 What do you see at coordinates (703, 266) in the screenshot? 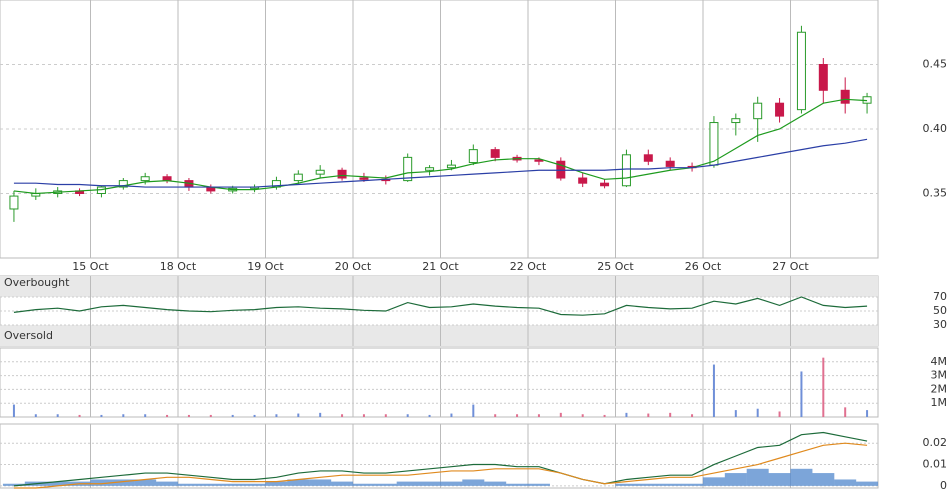
I see `x-tick-label: 26 Oct` at bounding box center [703, 266].